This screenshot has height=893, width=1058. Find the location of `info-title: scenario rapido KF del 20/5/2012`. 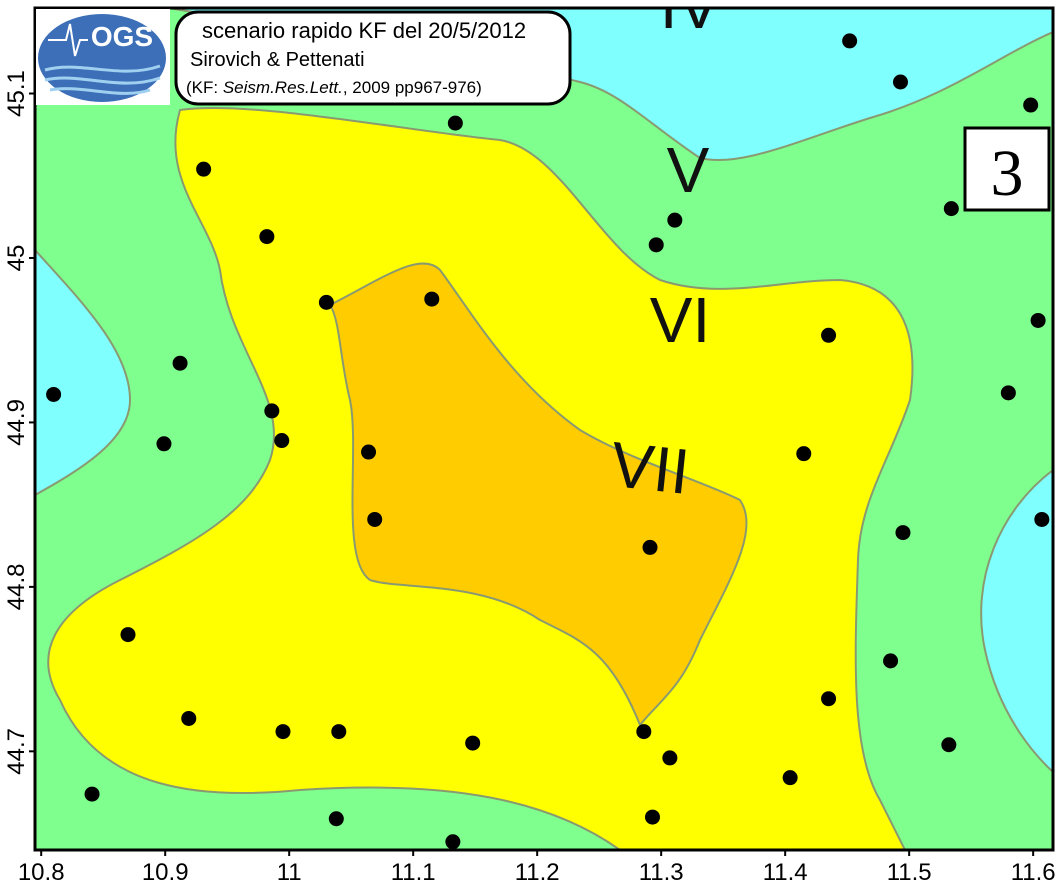

info-title: scenario rapido KF del 20/5/2012 is located at coordinates (364, 30).